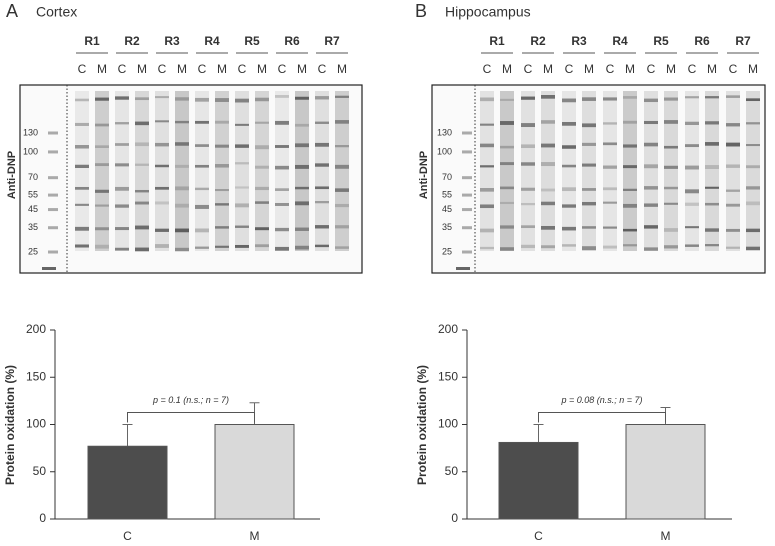 The image size is (775, 546). Describe the element at coordinates (92, 41) in the screenshot. I see `lane-label: R1` at that location.